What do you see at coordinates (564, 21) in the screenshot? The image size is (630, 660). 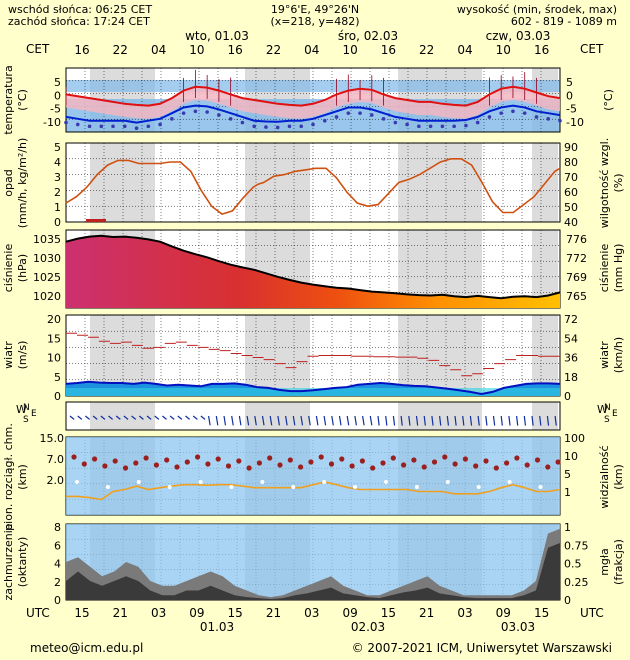 I see `height-values: 602 - 819 - 1089 m` at bounding box center [564, 21].